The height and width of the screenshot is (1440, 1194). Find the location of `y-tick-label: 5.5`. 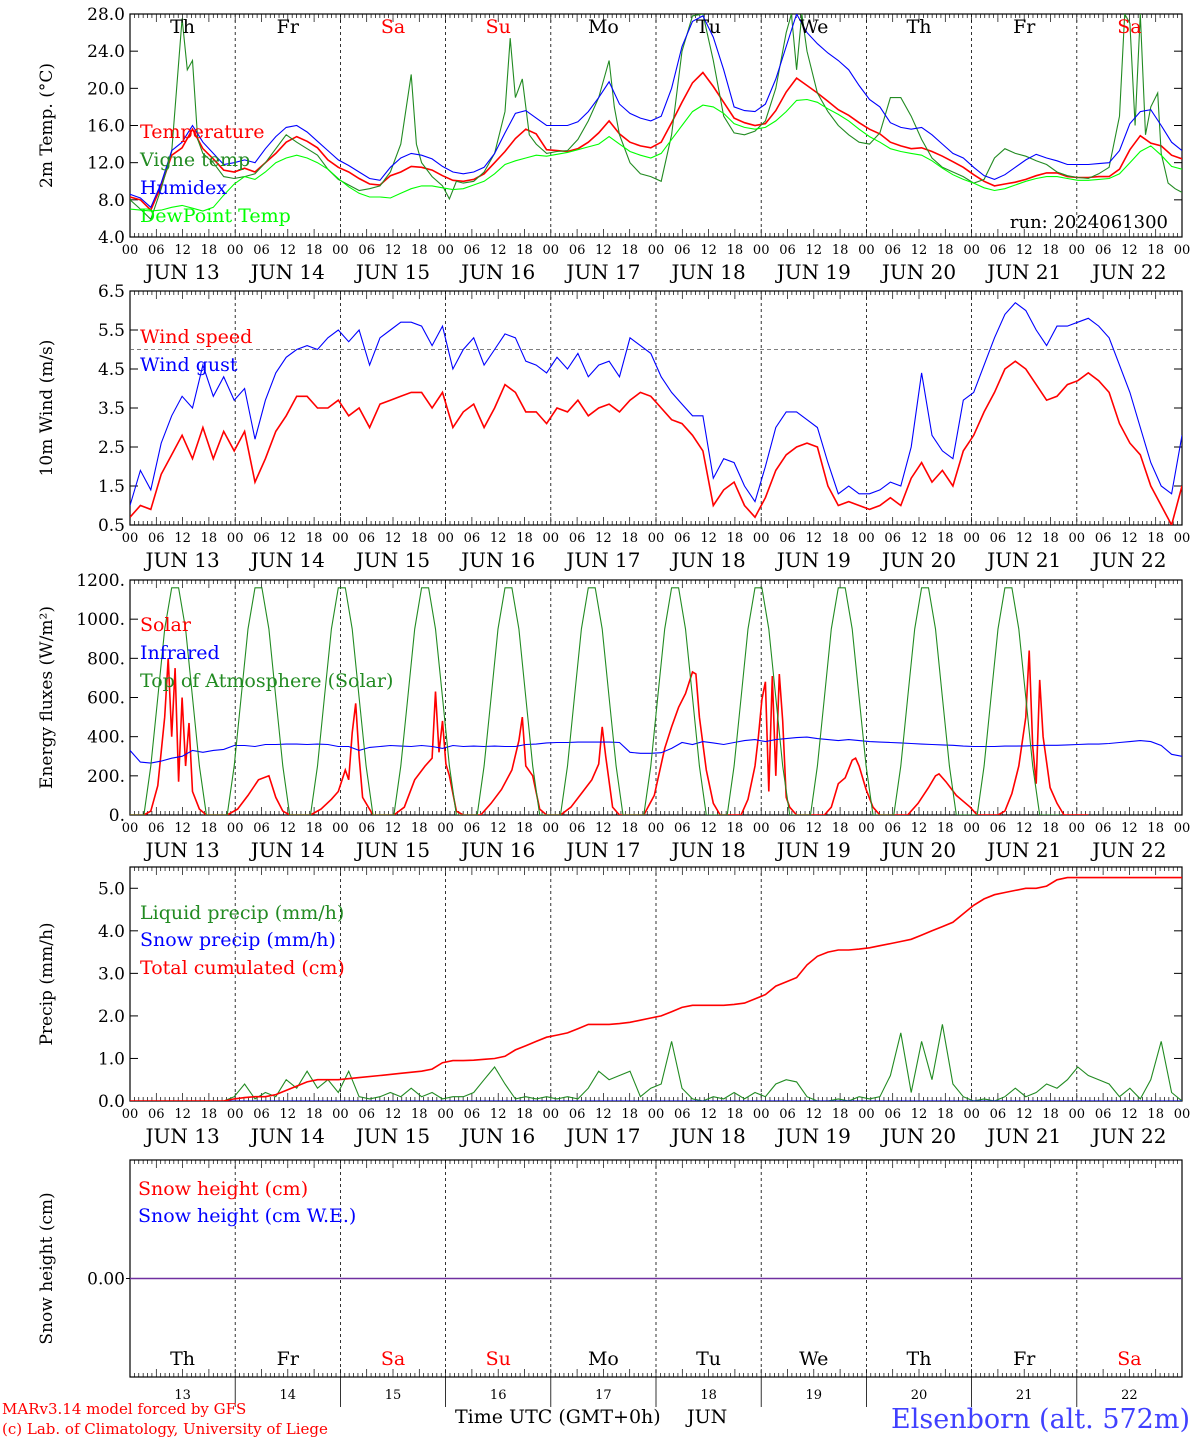

y-tick-label: 5.5 is located at coordinates (111, 331).